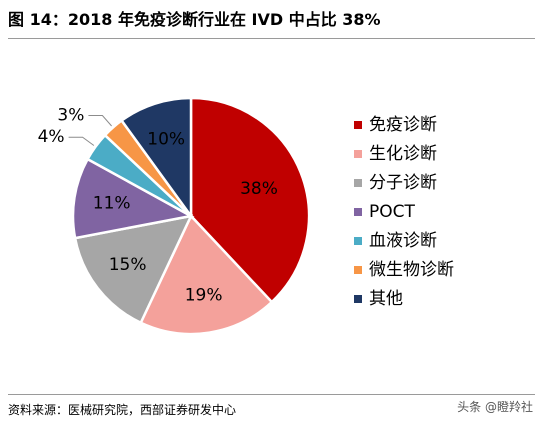 The image size is (543, 427). Describe the element at coordinates (122, 410) in the screenshot. I see `source-note: 资料来源：医械研究院，西部证券研发中心` at that location.